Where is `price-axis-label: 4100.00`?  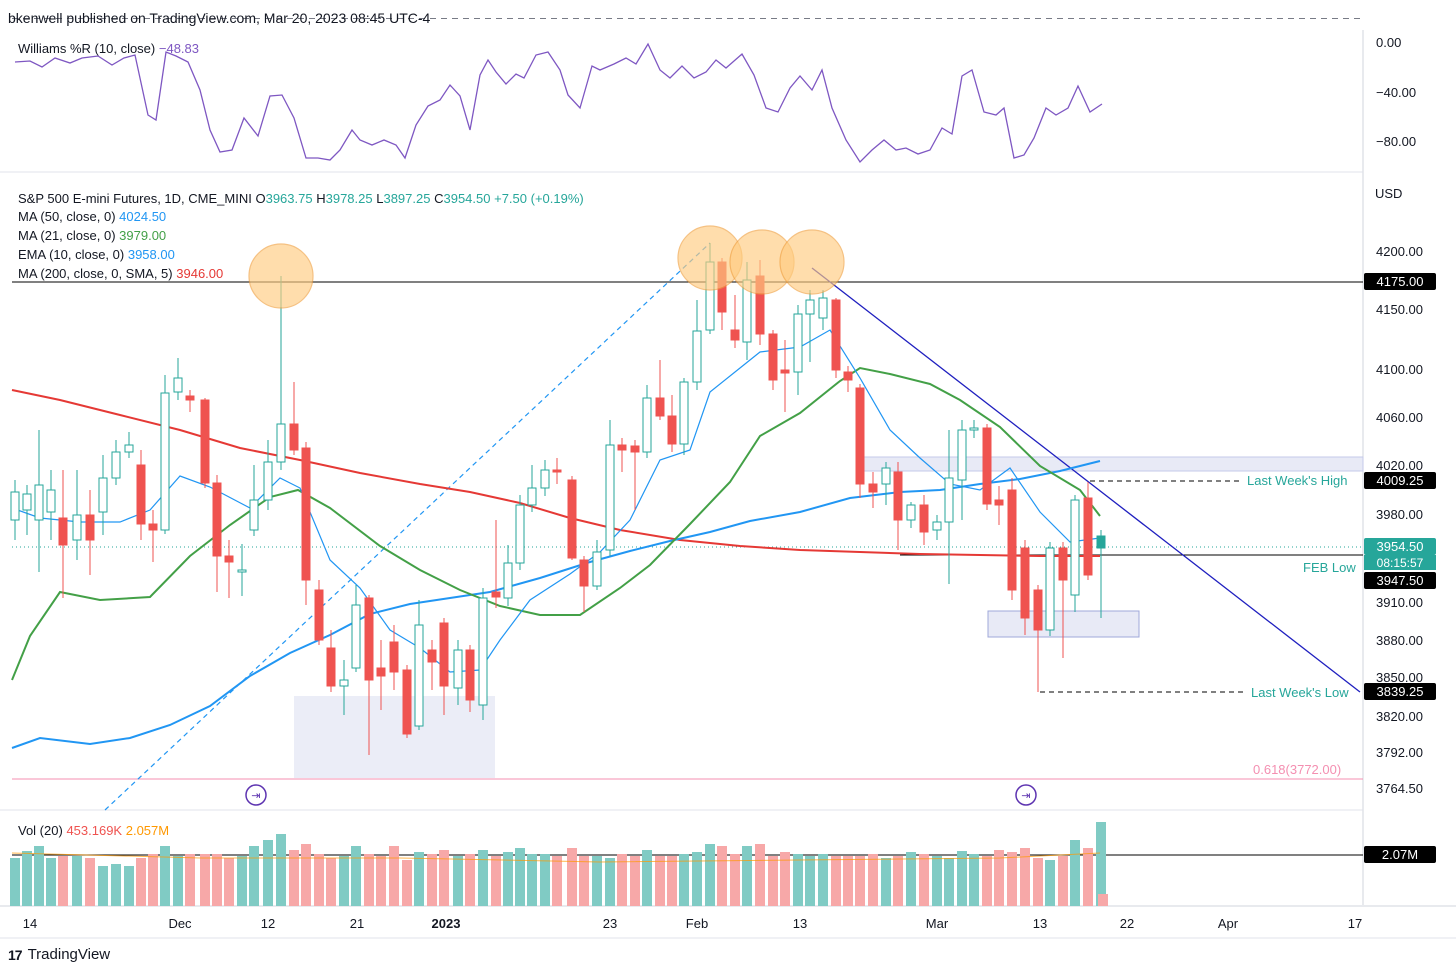
price-axis-label: 4100.00 is located at coordinates (1399, 369).